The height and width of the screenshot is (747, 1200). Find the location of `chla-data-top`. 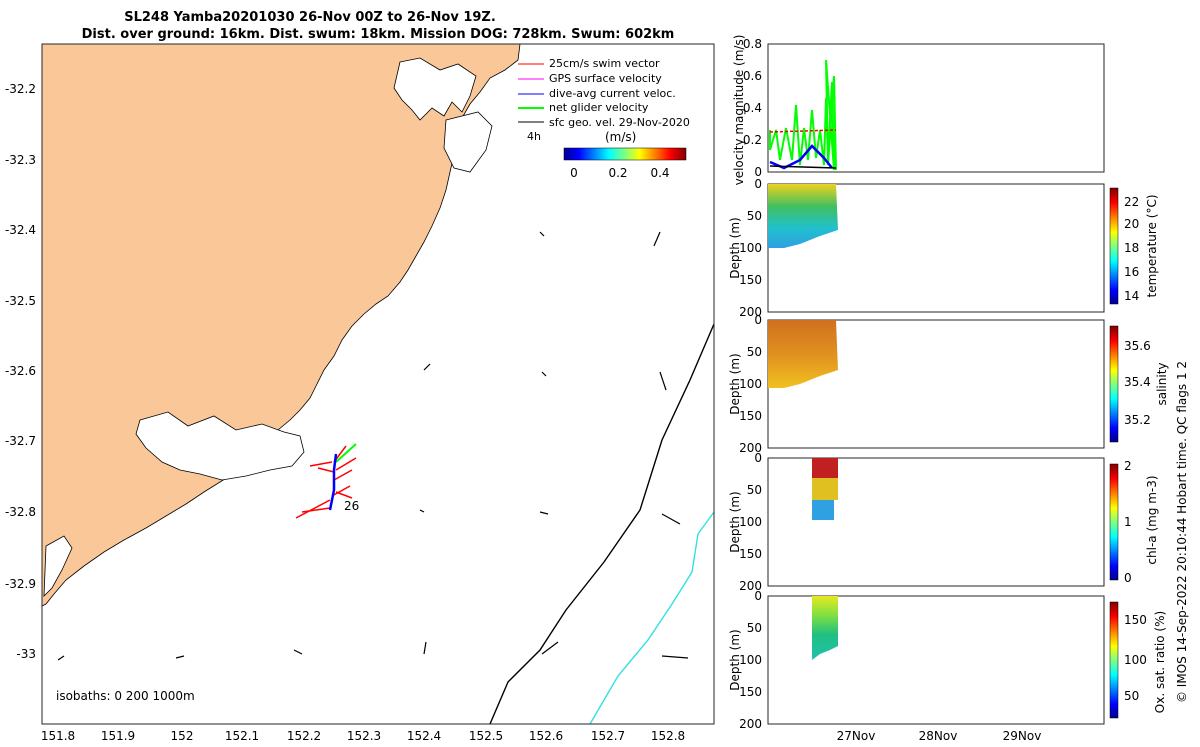

chla-data-top is located at coordinates (825, 468).